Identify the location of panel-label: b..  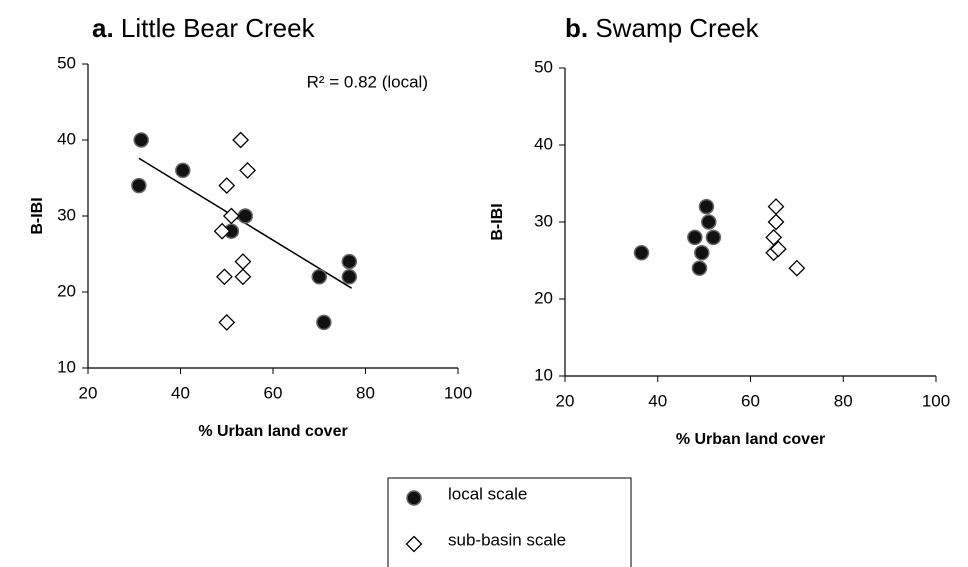
(576, 28).